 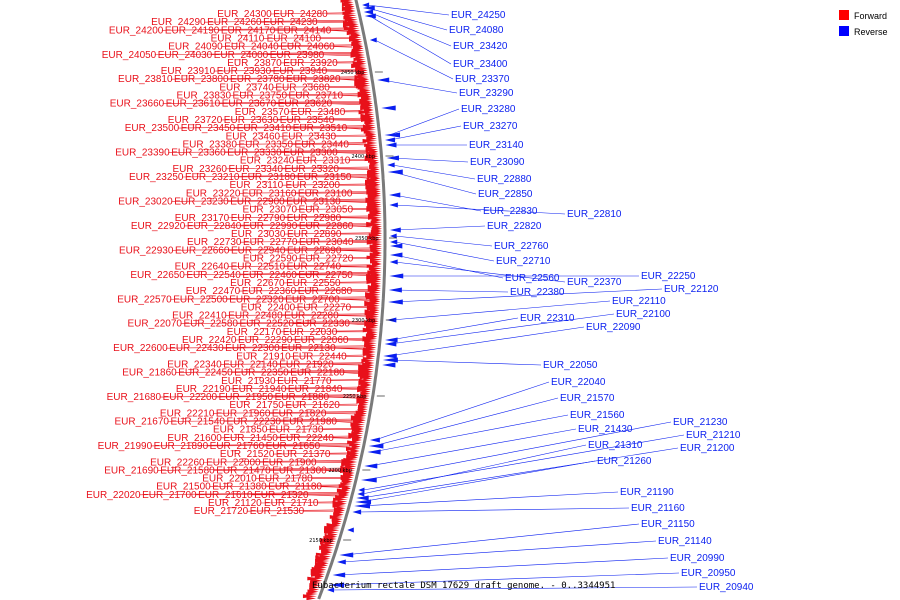 What do you see at coordinates (199, 169) in the screenshot?
I see `forward-gene-label: EUR_23260` at bounding box center [199, 169].